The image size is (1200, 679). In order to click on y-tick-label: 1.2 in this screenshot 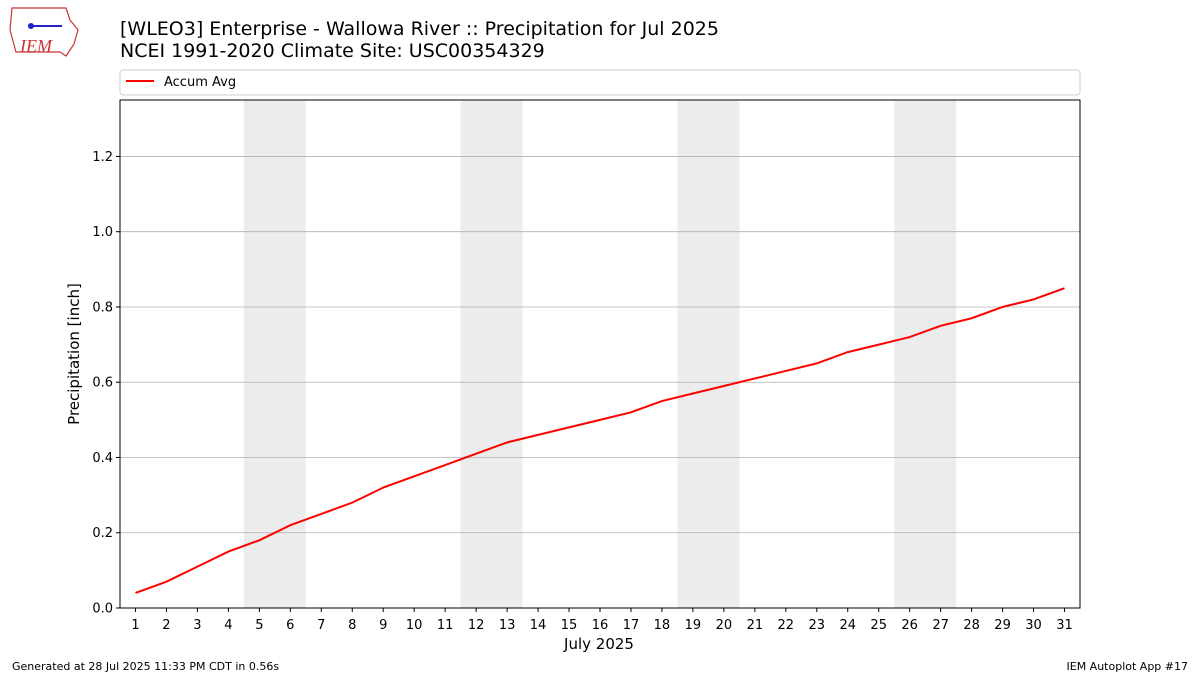, I will do `click(102, 157)`.